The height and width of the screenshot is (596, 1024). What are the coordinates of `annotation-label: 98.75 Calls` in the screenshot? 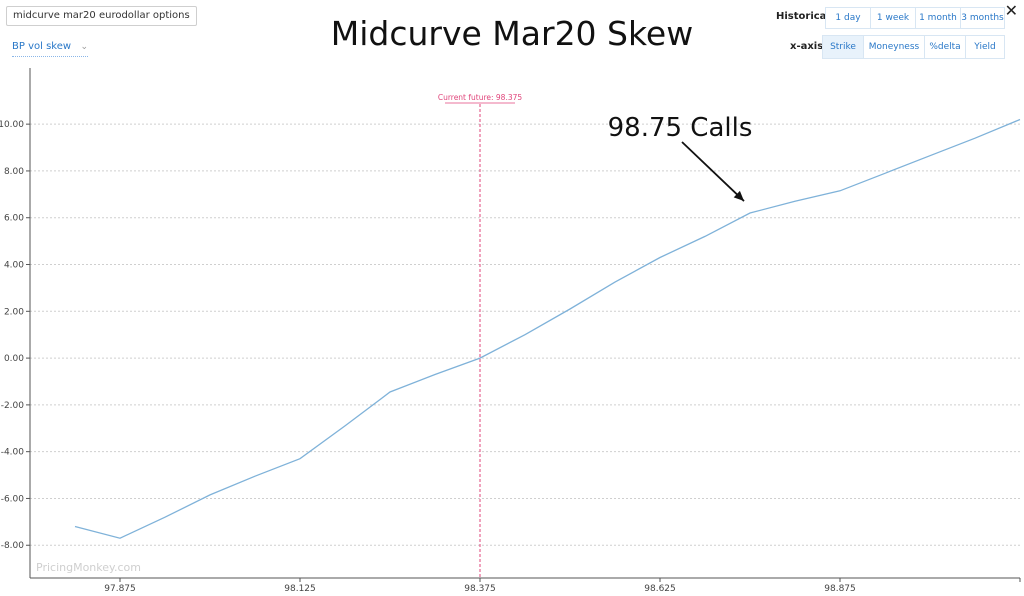 It's located at (680, 128).